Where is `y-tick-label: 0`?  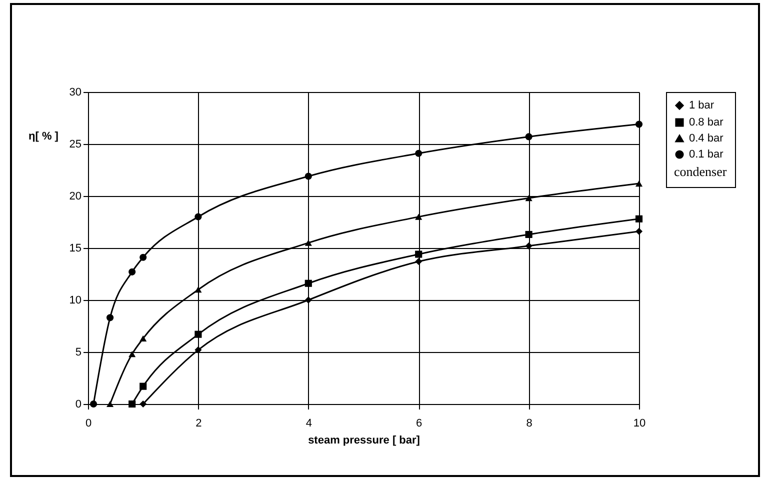 y-tick-label: 0 is located at coordinates (78, 404).